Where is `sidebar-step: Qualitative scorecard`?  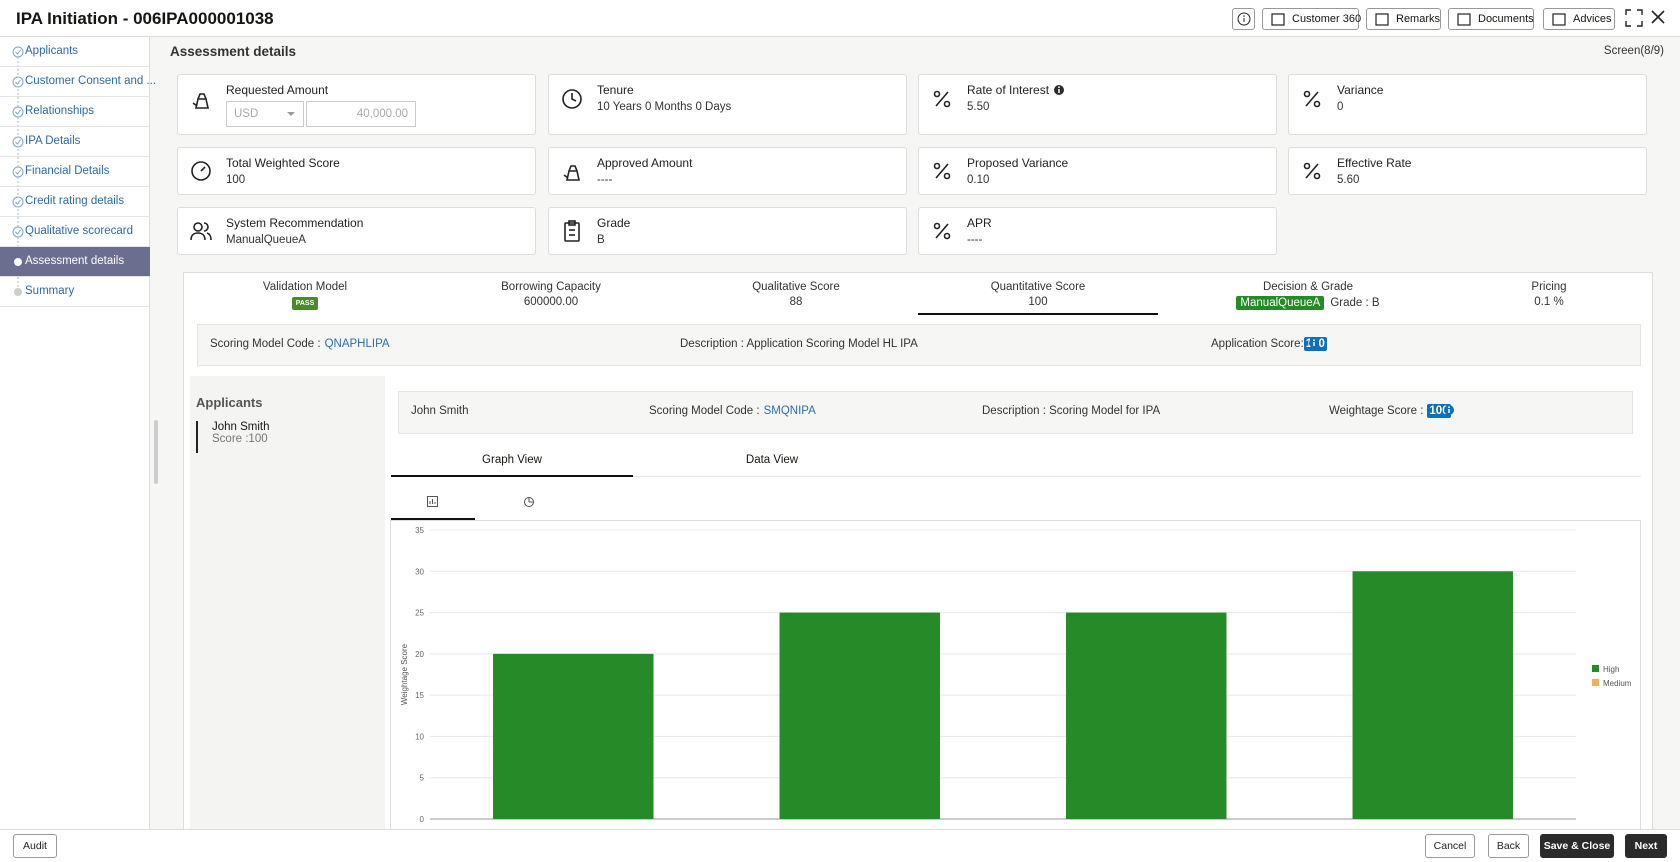 sidebar-step: Qualitative scorecard is located at coordinates (75, 232).